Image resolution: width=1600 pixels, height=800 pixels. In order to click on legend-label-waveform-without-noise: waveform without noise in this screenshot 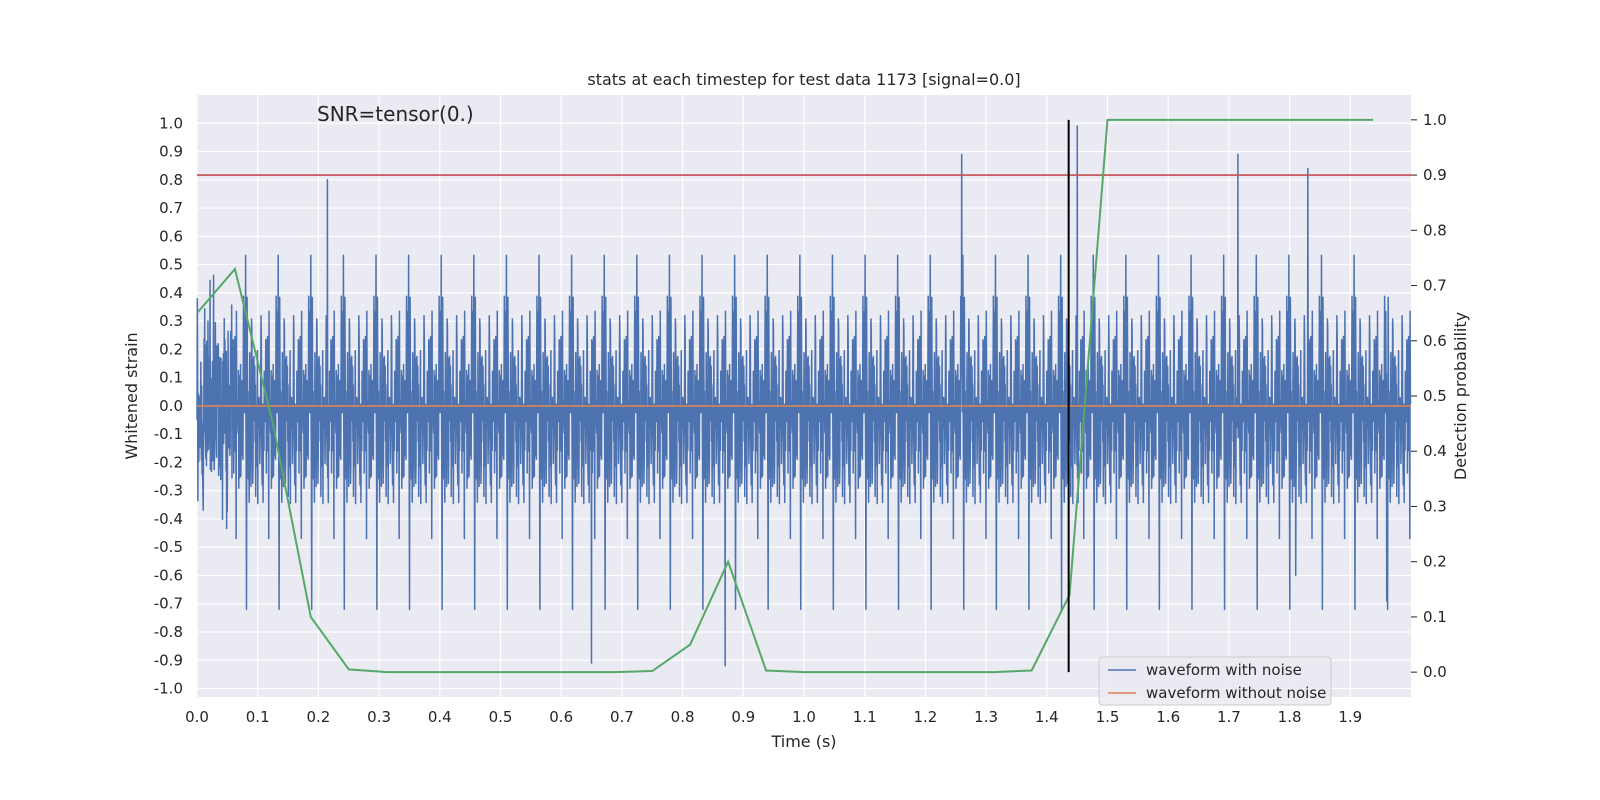, I will do `click(1236, 693)`.